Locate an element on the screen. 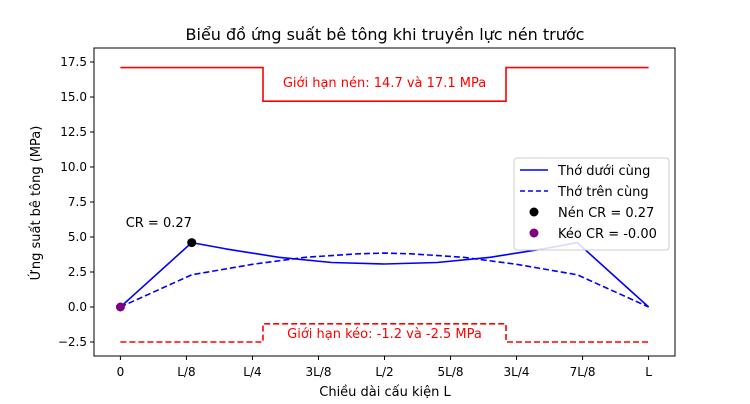  legend-tension-cr-label: Kéo CR = -0.00 is located at coordinates (607, 234).